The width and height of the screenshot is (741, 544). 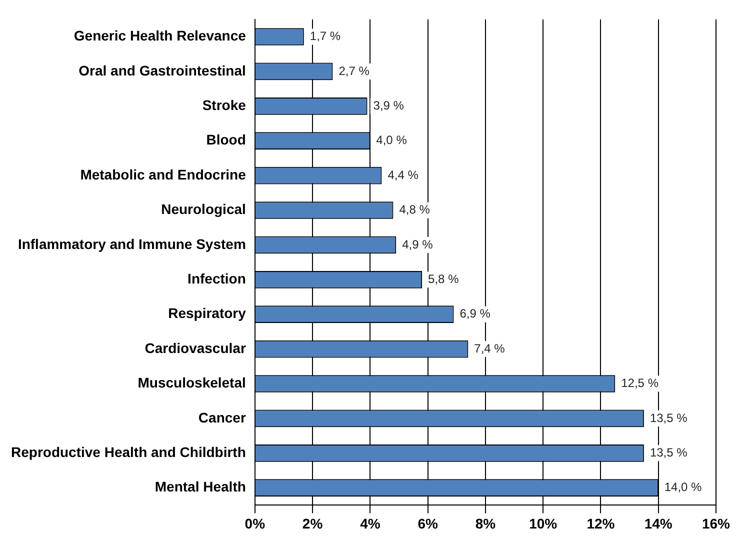 What do you see at coordinates (192, 382) in the screenshot?
I see `y-tick-label: Musculoskeletal` at bounding box center [192, 382].